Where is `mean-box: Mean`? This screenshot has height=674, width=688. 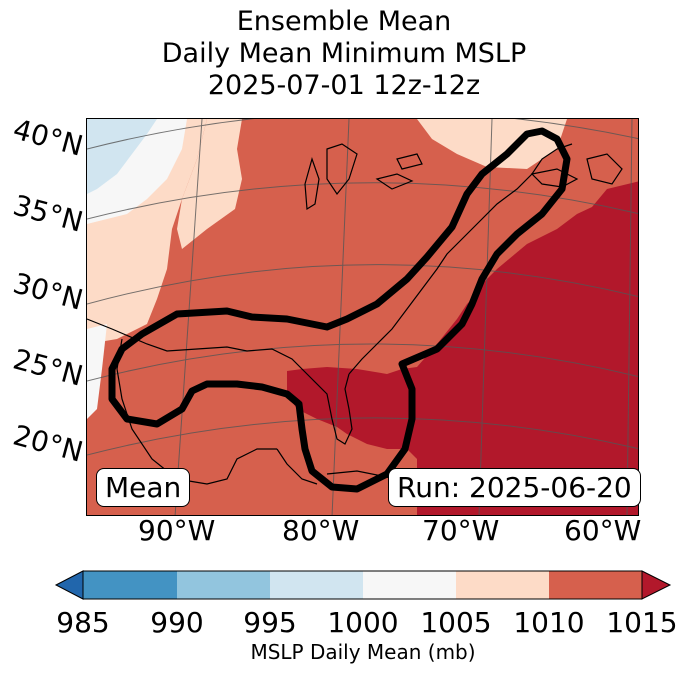
mean-box: Mean is located at coordinates (143, 487).